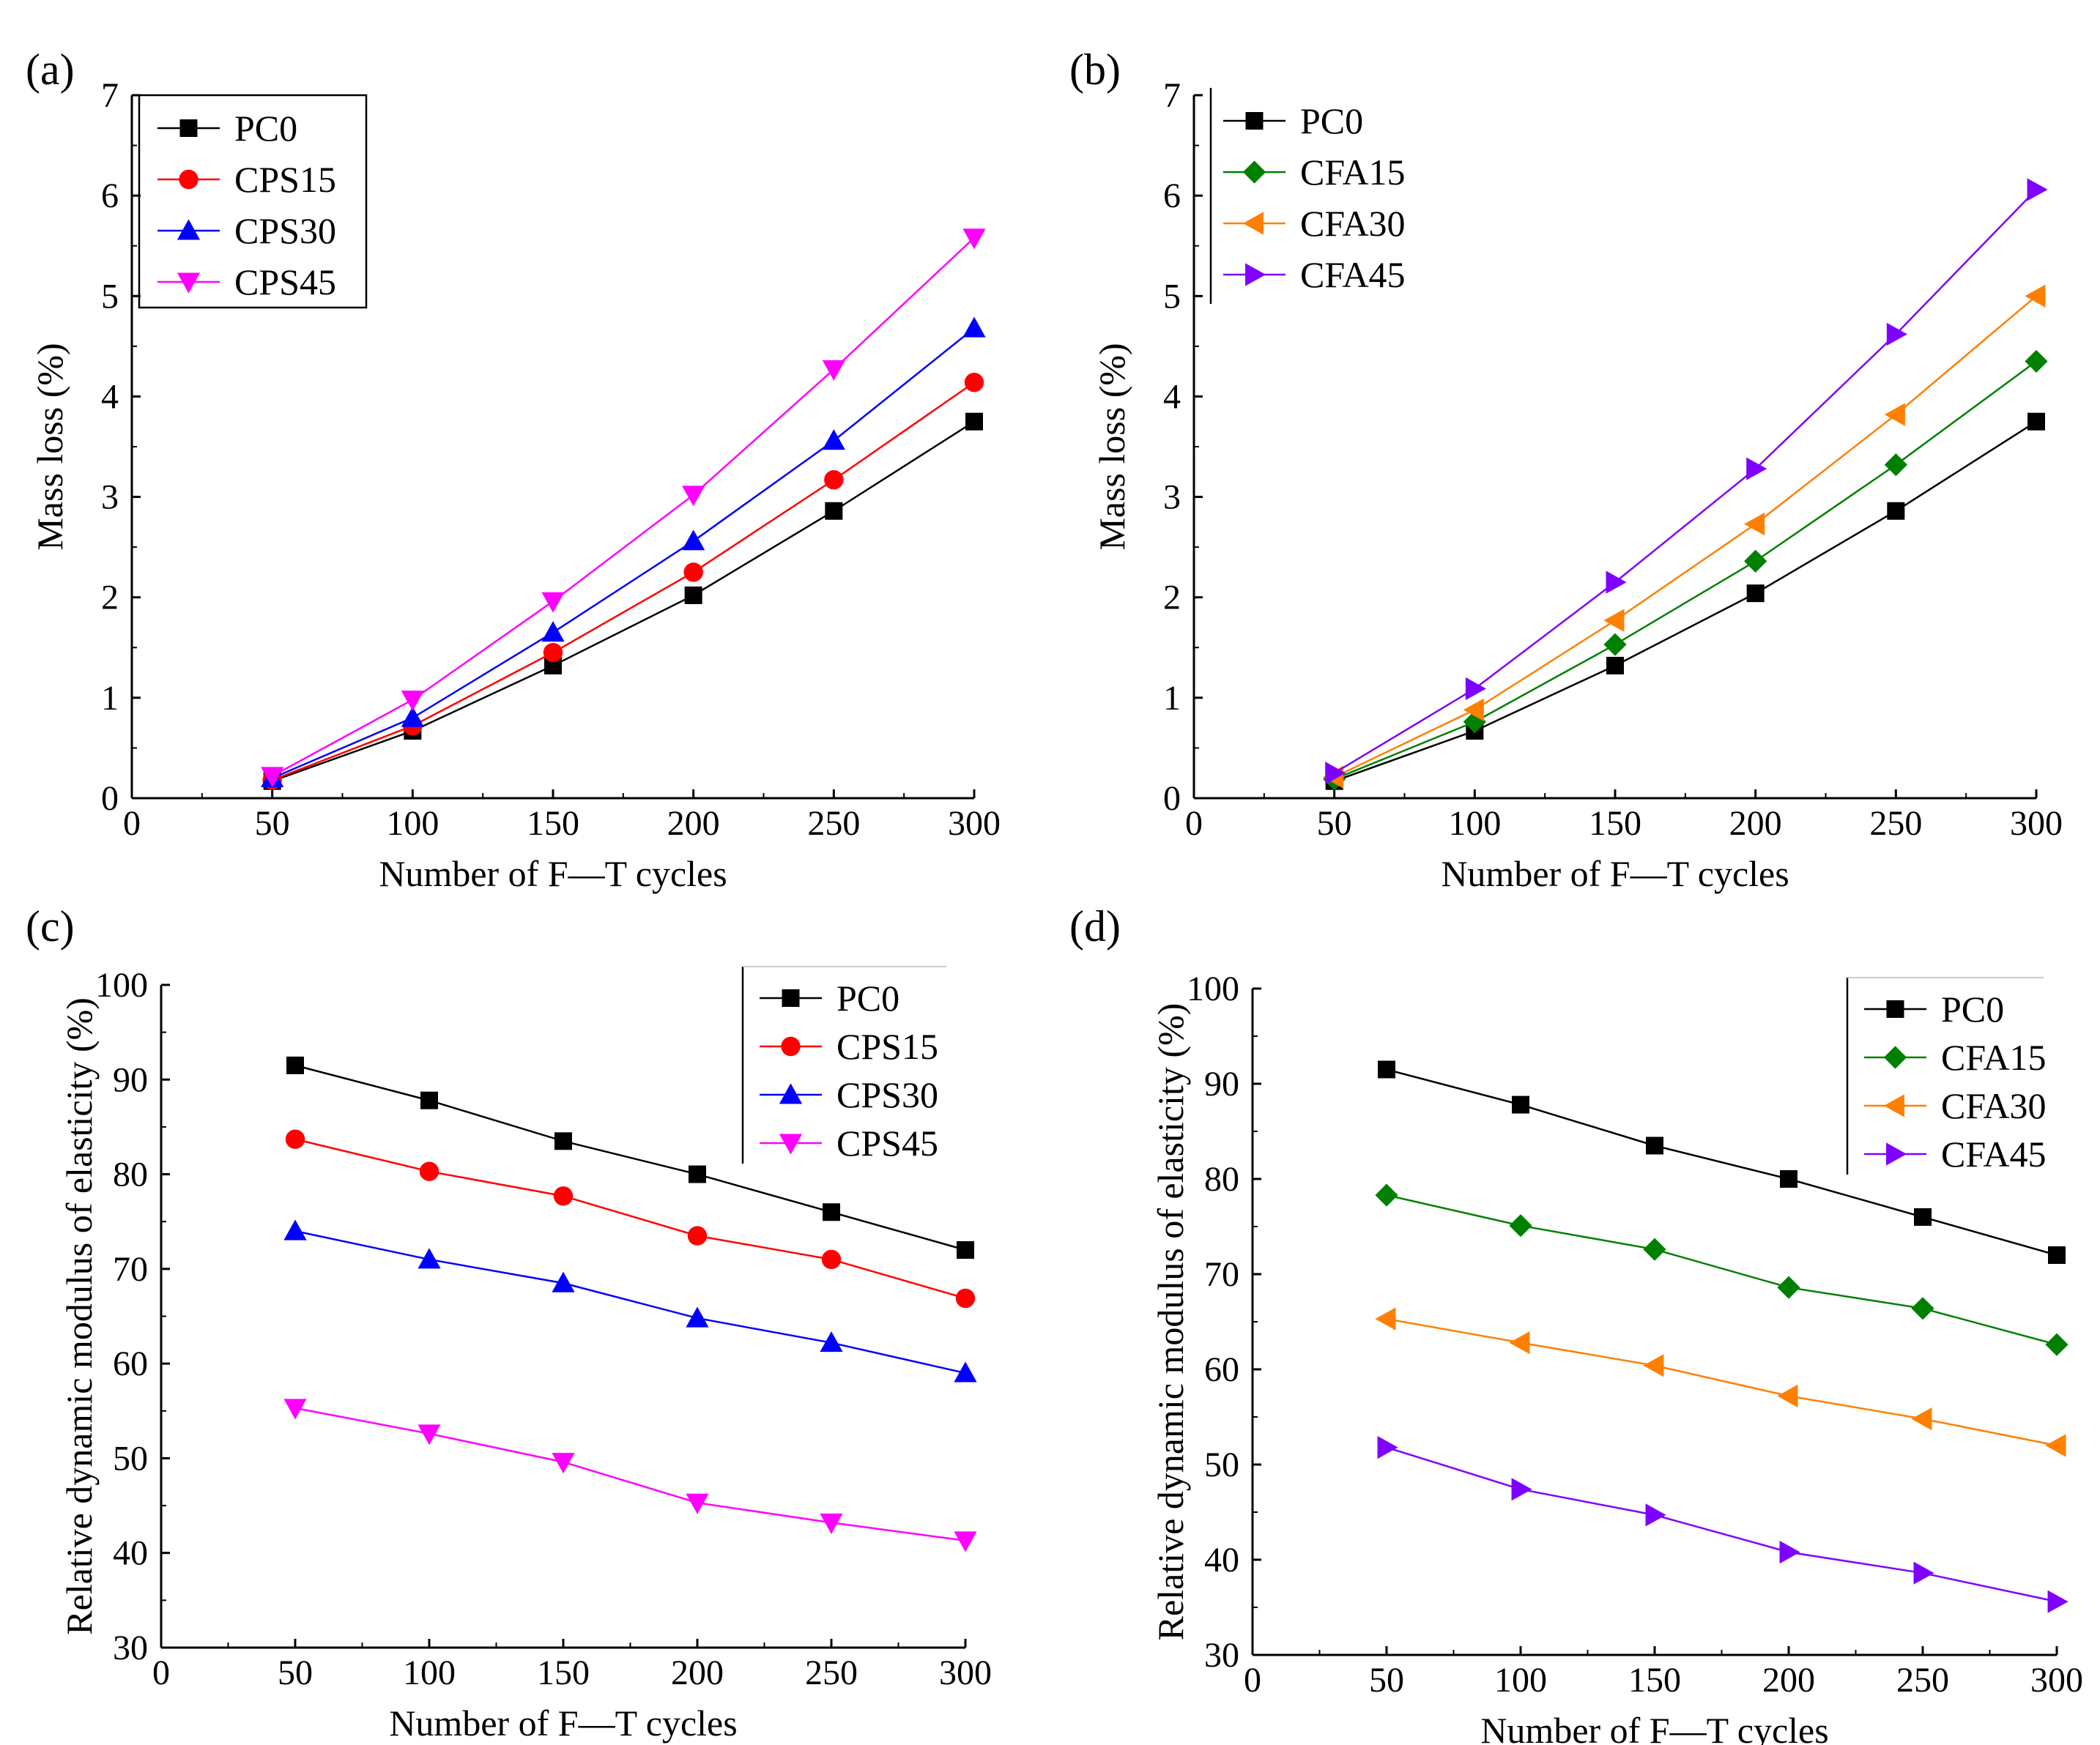  What do you see at coordinates (130, 1553) in the screenshot?
I see `y-tick-label: 40` at bounding box center [130, 1553].